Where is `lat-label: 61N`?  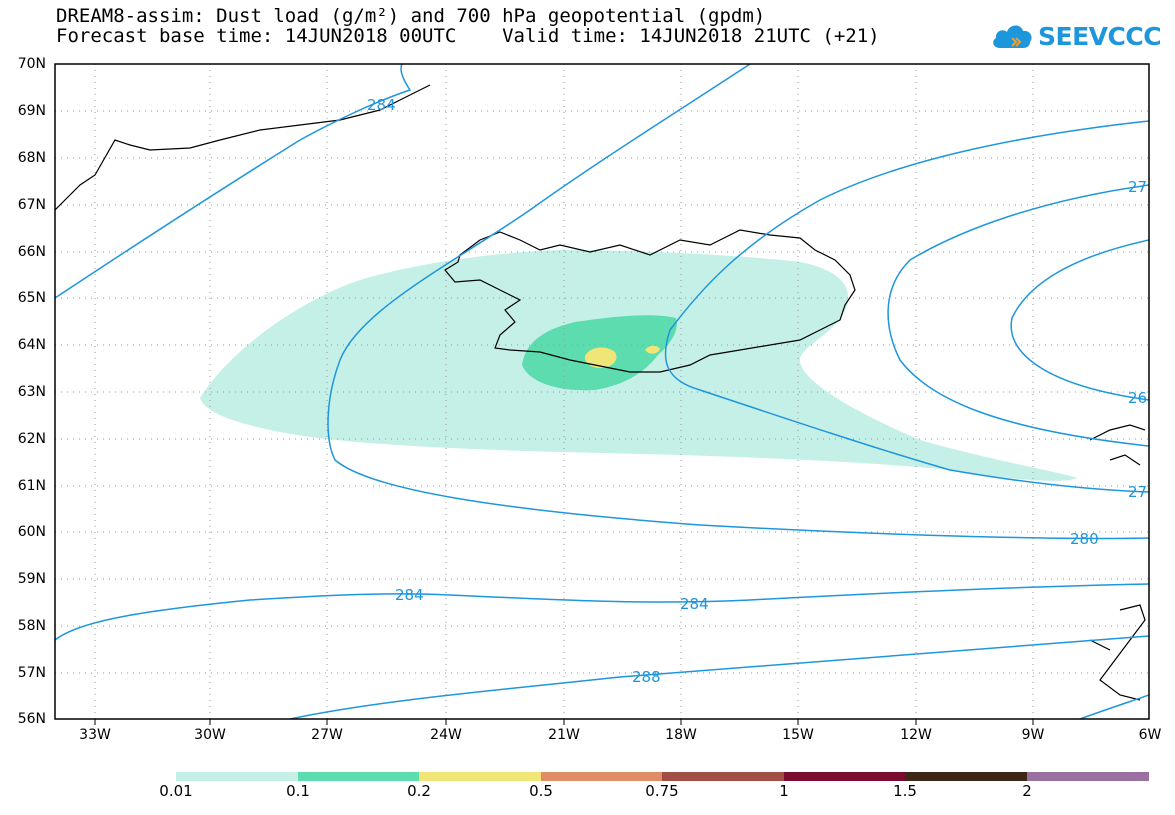 lat-label: 61N is located at coordinates (31, 486).